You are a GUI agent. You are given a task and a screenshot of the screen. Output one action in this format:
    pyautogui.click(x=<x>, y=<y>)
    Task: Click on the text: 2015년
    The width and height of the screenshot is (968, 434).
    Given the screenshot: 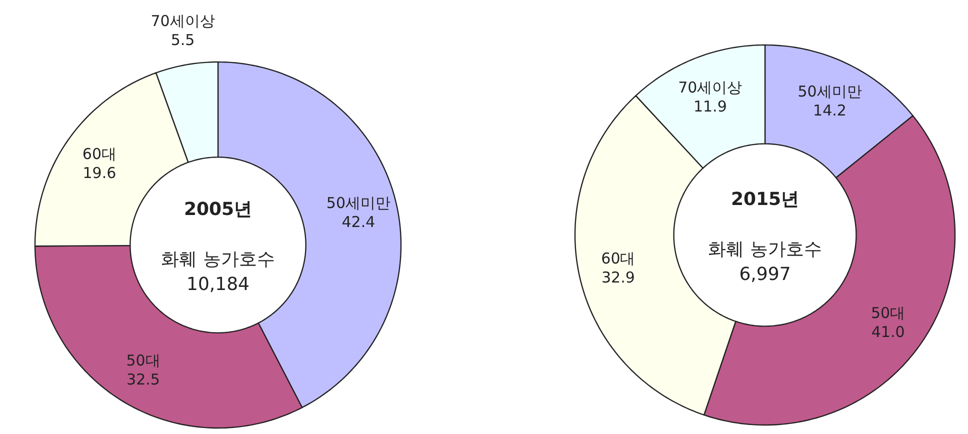 What is the action you would take?
    pyautogui.click(x=765, y=199)
    